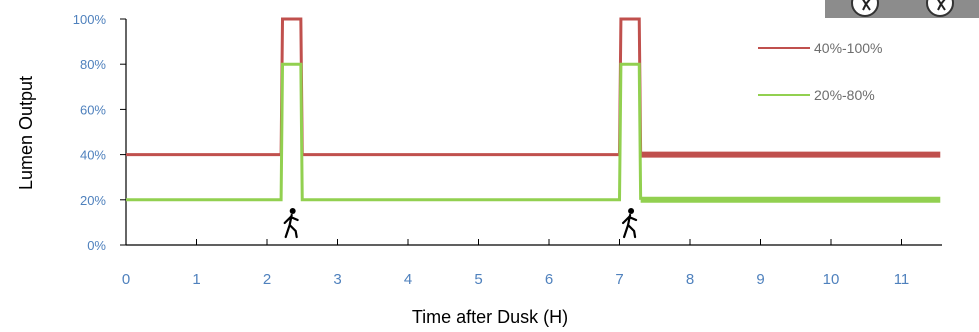  I want to click on legend: 40%-100% 20%-80%, so click(820, 71).